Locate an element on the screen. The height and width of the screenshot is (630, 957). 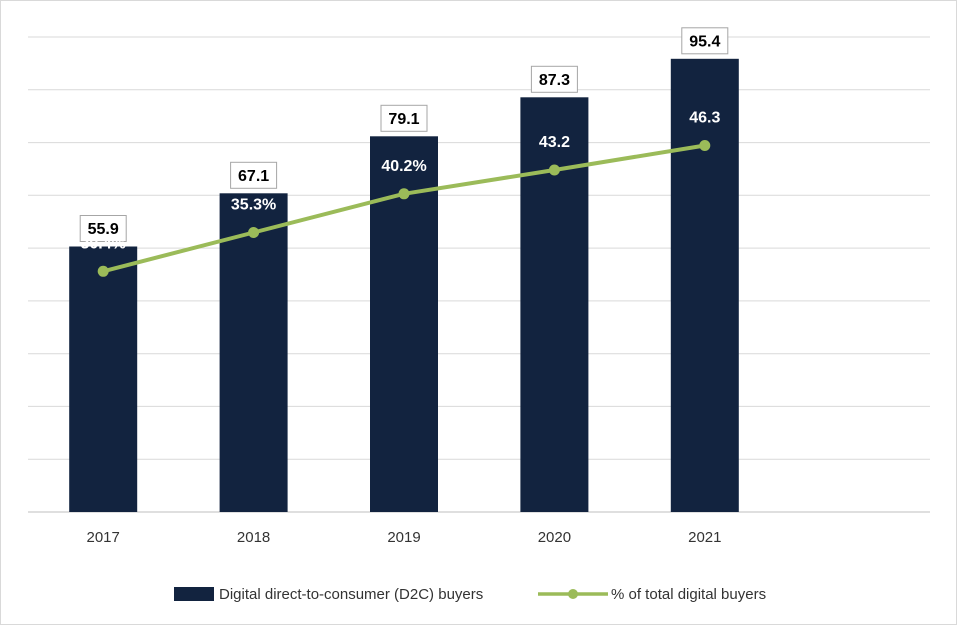
line-data-label: 35.3% is located at coordinates (253, 205).